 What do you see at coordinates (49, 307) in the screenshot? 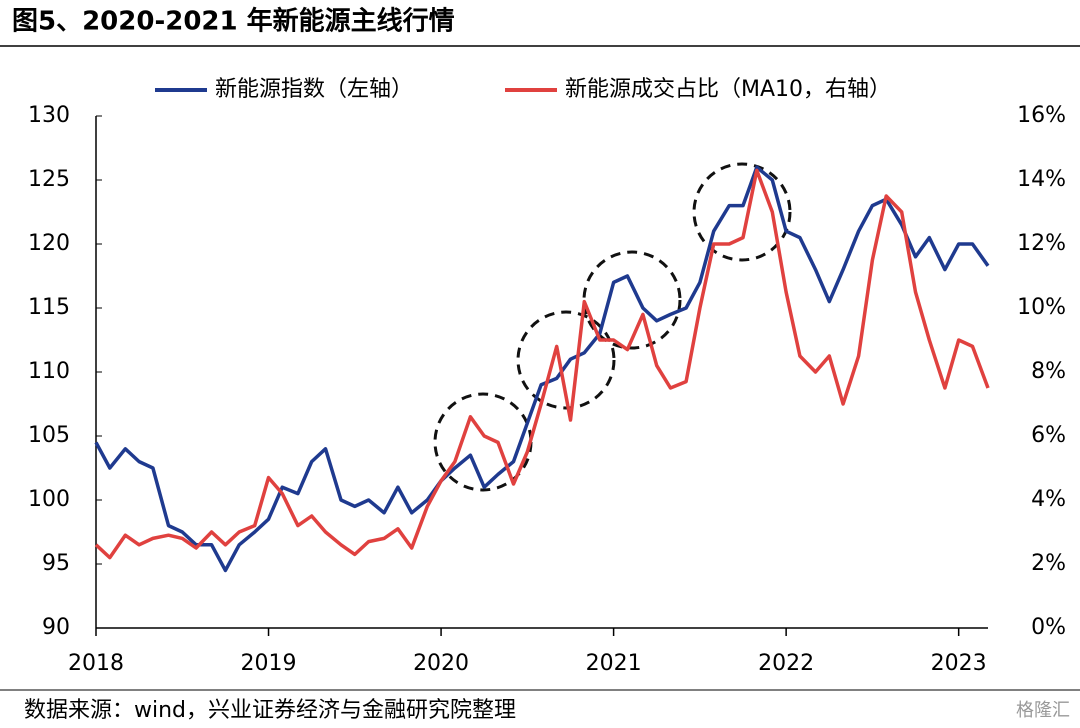
I see `y-tick-label: 115` at bounding box center [49, 307].